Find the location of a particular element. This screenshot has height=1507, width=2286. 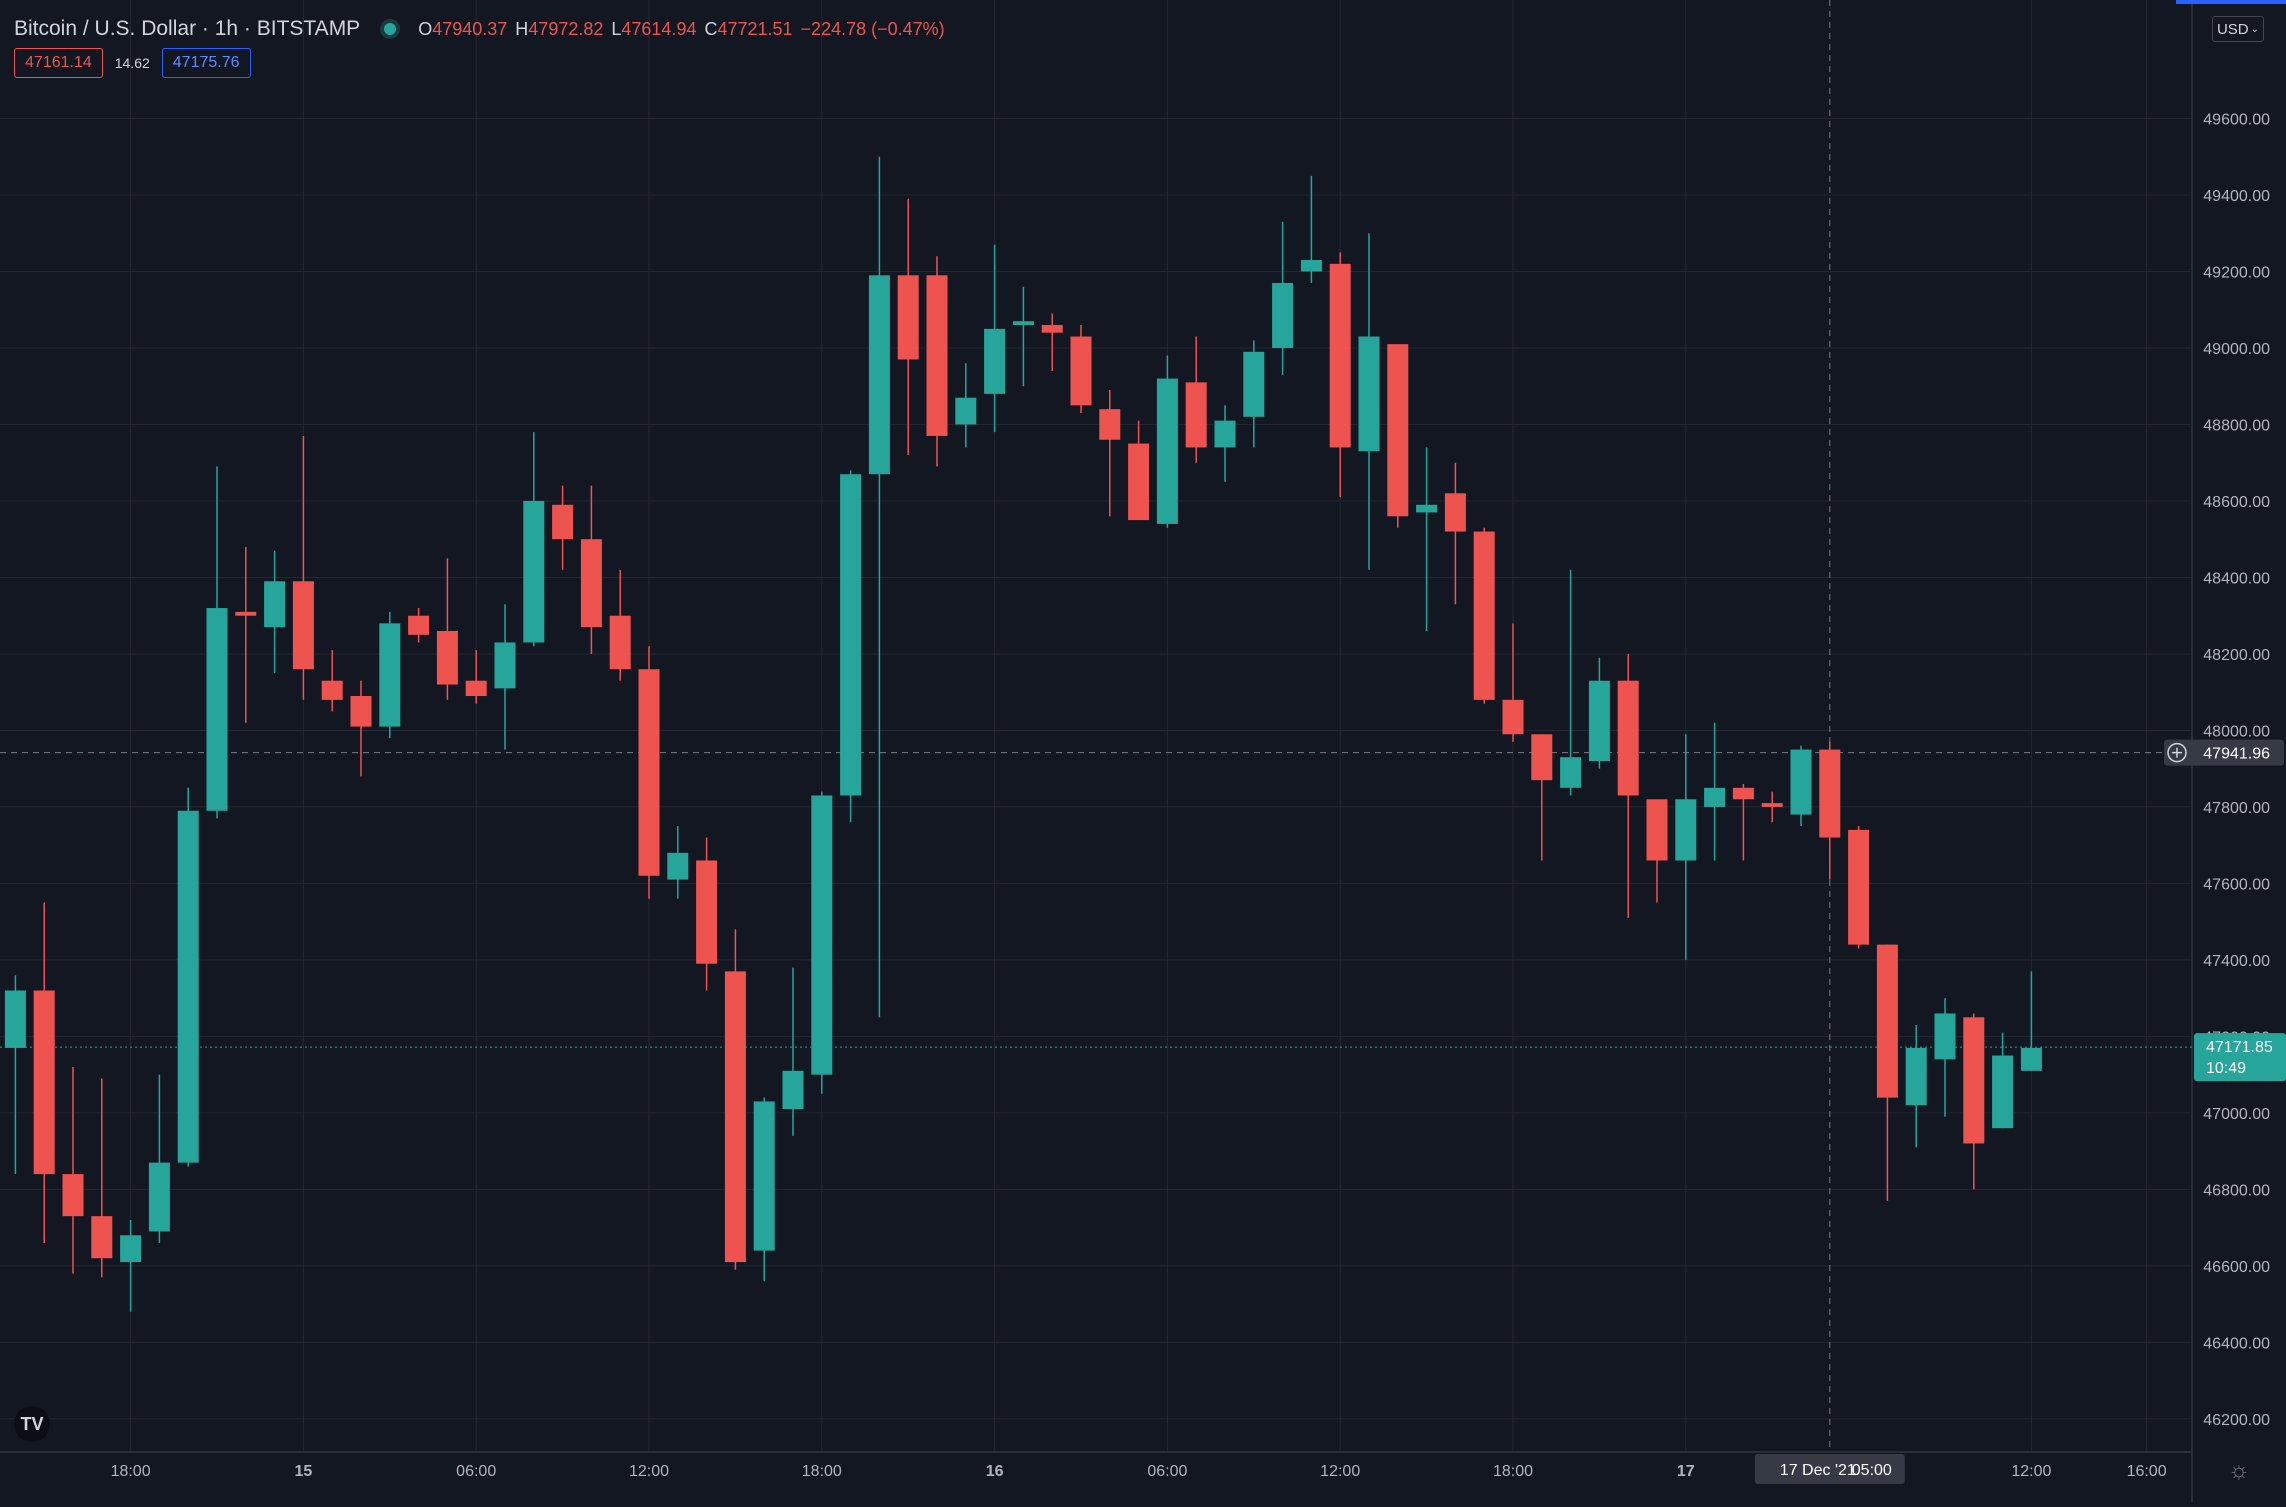

time-axis-tick-label: 12:00 is located at coordinates (1340, 1471).